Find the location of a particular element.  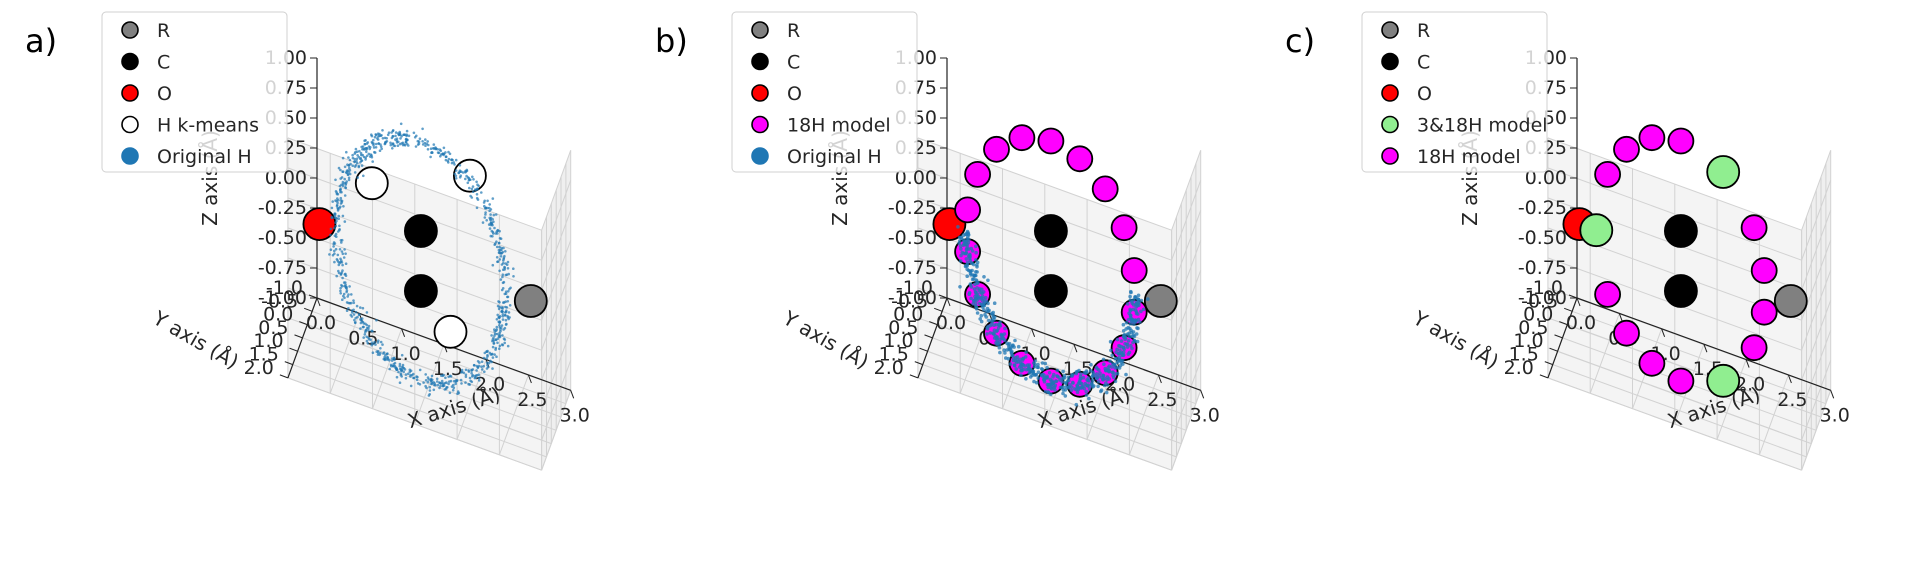

z-tick-label: -0.75 is located at coordinates (912, 268).